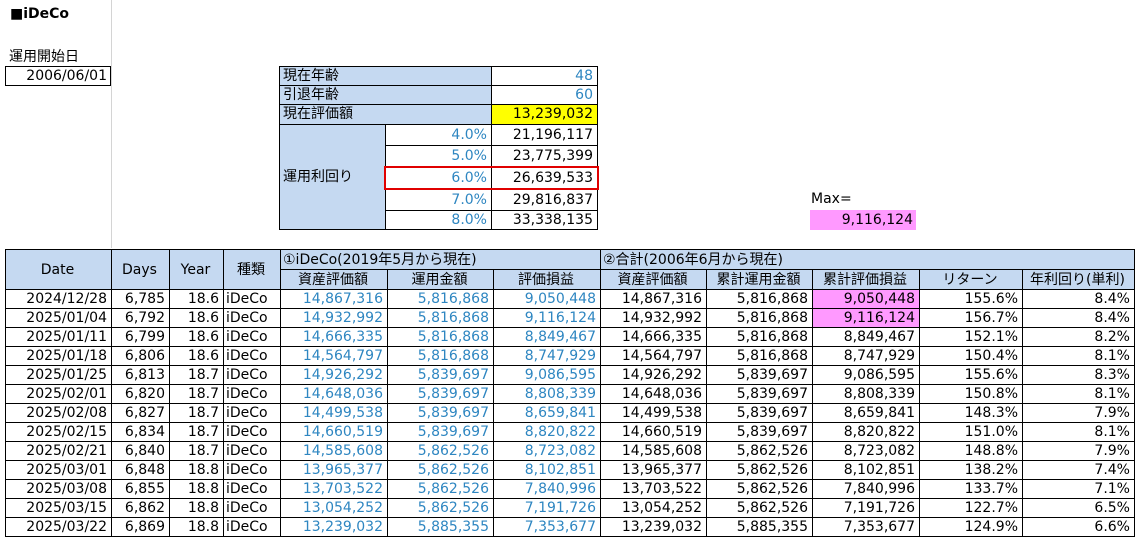 The image size is (1143, 555). What do you see at coordinates (544, 220) in the screenshot?
I see `projected-amount-cell: 33,338,135` at bounding box center [544, 220].